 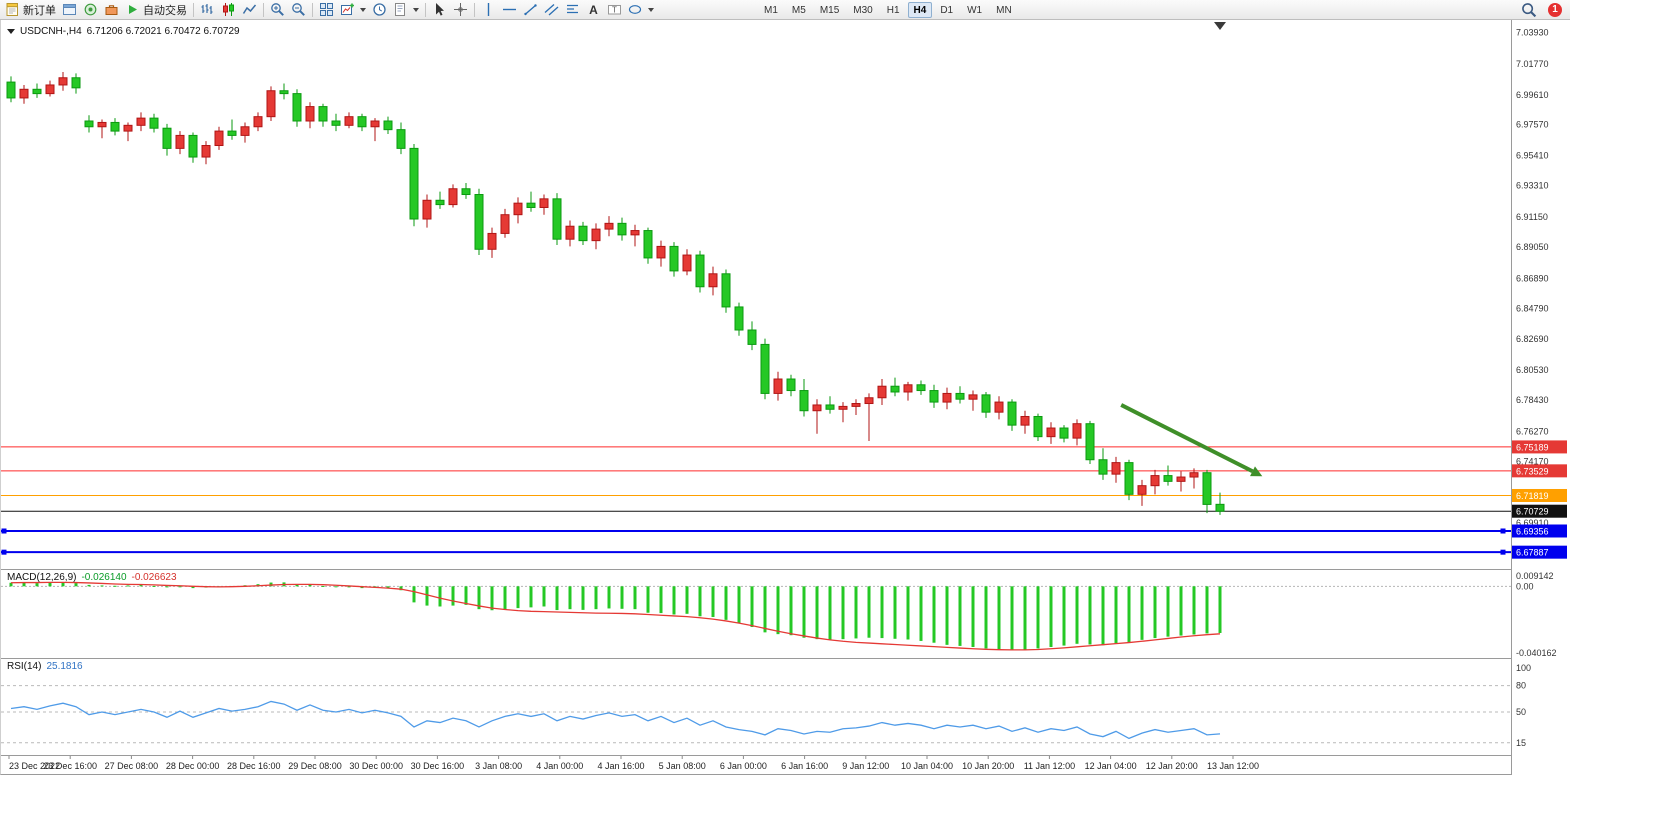 I want to click on macd-name: MACD(12,26,9), so click(x=42, y=577).